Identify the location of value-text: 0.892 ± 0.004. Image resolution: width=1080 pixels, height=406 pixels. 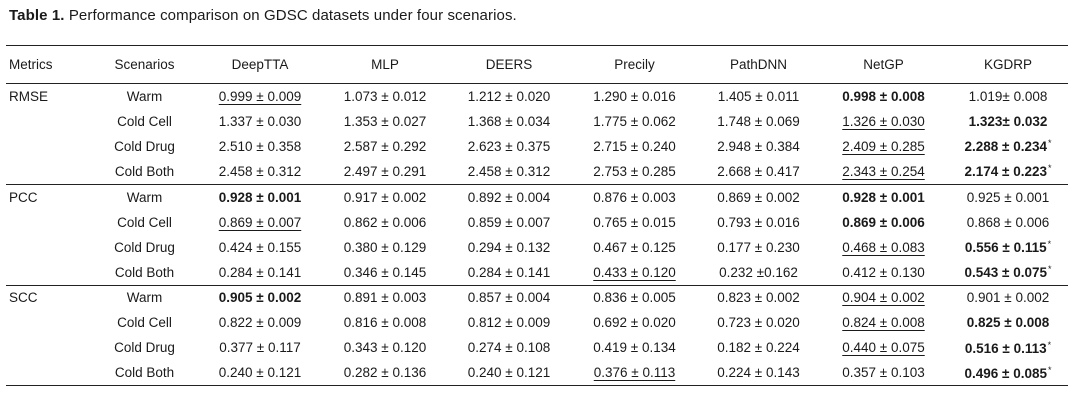
(509, 197).